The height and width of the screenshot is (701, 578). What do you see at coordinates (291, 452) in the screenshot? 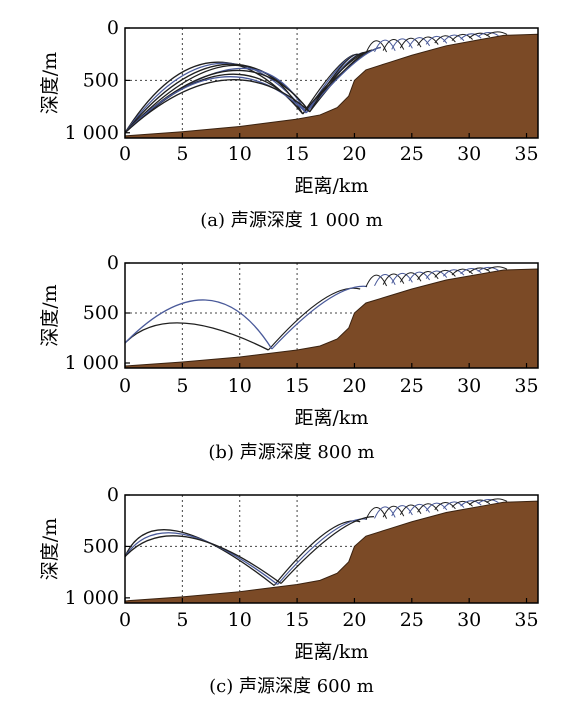
I see `panel-caption: (b) 声源深度 800 m` at bounding box center [291, 452].